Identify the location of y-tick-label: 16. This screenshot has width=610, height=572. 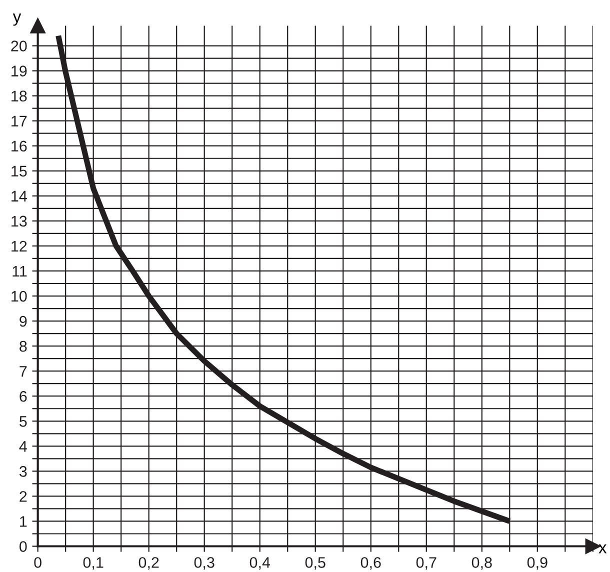
(19, 146).